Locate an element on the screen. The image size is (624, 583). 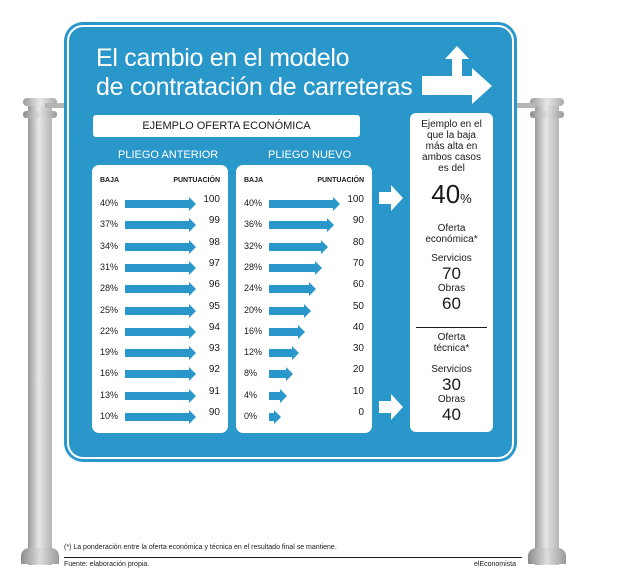
score-row: 16% 92 is located at coordinates (160, 373).